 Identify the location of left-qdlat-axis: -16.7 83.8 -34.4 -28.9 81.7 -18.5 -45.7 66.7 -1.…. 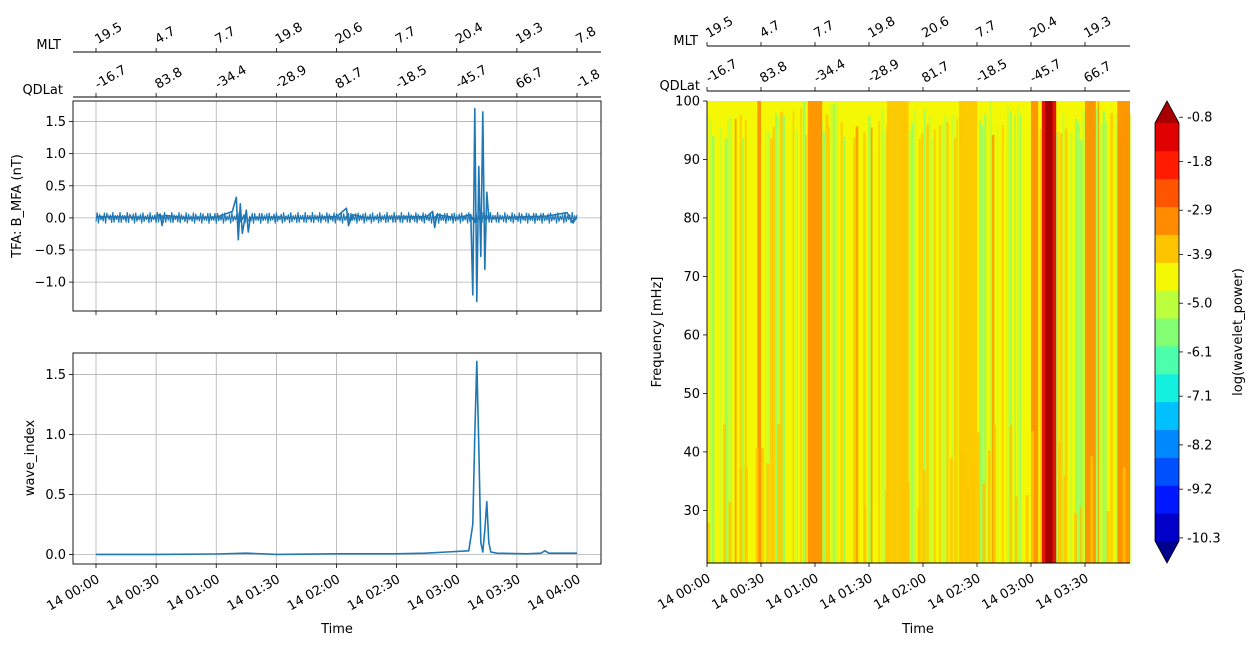
(338, 80).